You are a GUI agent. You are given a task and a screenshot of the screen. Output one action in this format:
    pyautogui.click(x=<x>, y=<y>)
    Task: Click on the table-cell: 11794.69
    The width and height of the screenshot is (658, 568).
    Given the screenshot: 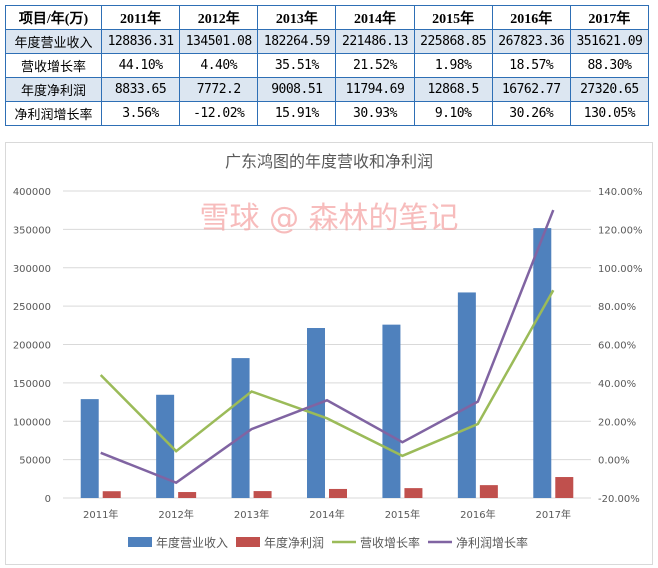 What is the action you would take?
    pyautogui.click(x=375, y=89)
    